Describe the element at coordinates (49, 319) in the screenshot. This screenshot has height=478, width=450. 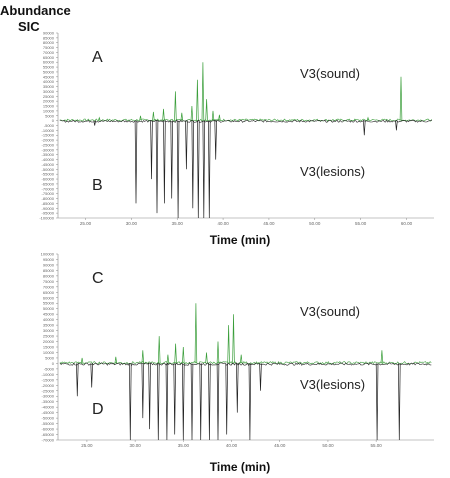
I see `y-tick-label: 40000` at that location.